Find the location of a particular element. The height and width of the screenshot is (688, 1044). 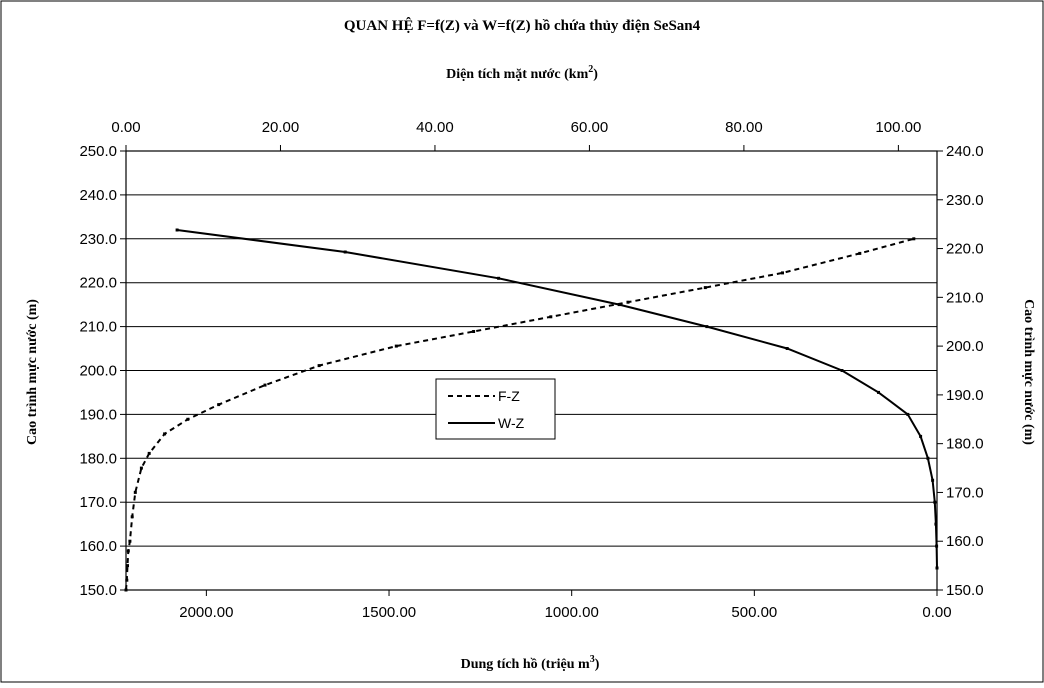

right-tick-label: 230.0 is located at coordinates (965, 200).